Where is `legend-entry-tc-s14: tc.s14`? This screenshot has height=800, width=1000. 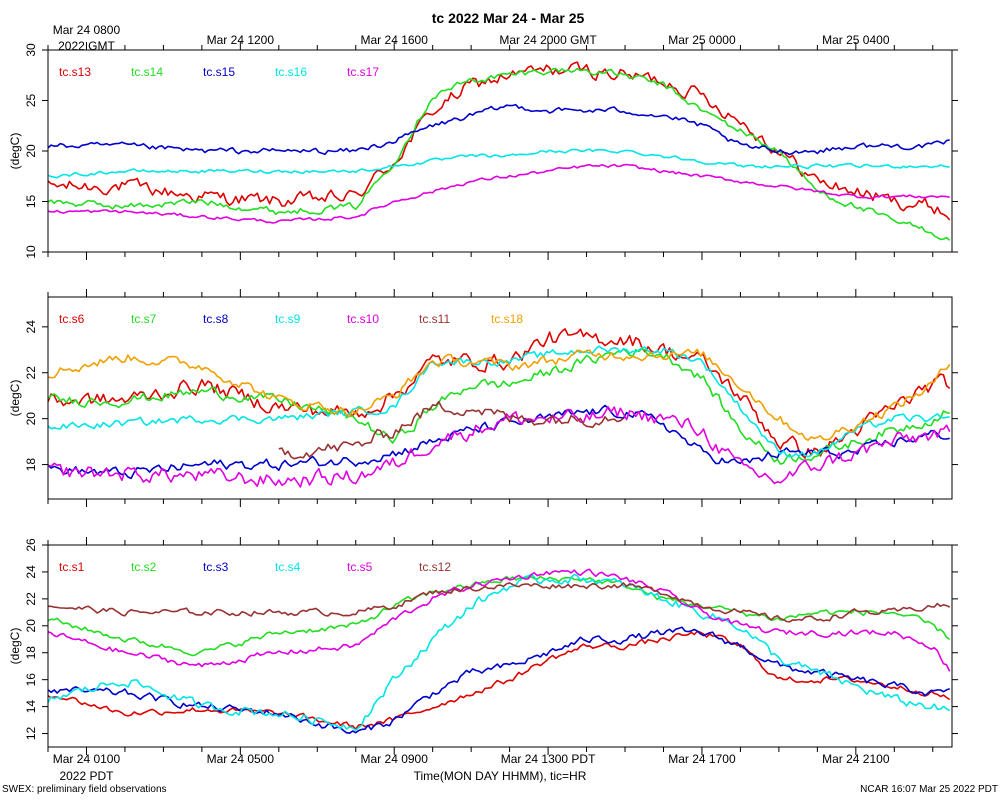
legend-entry-tc-s14: tc.s14 is located at coordinates (147, 72).